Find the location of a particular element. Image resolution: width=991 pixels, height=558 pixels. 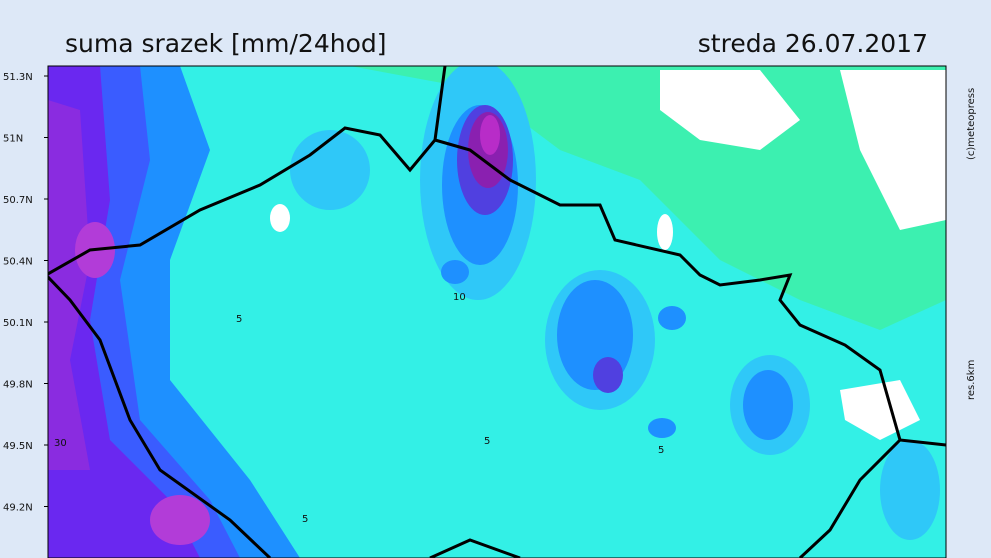

latitude-label: 49.2N is located at coordinates (18, 508).